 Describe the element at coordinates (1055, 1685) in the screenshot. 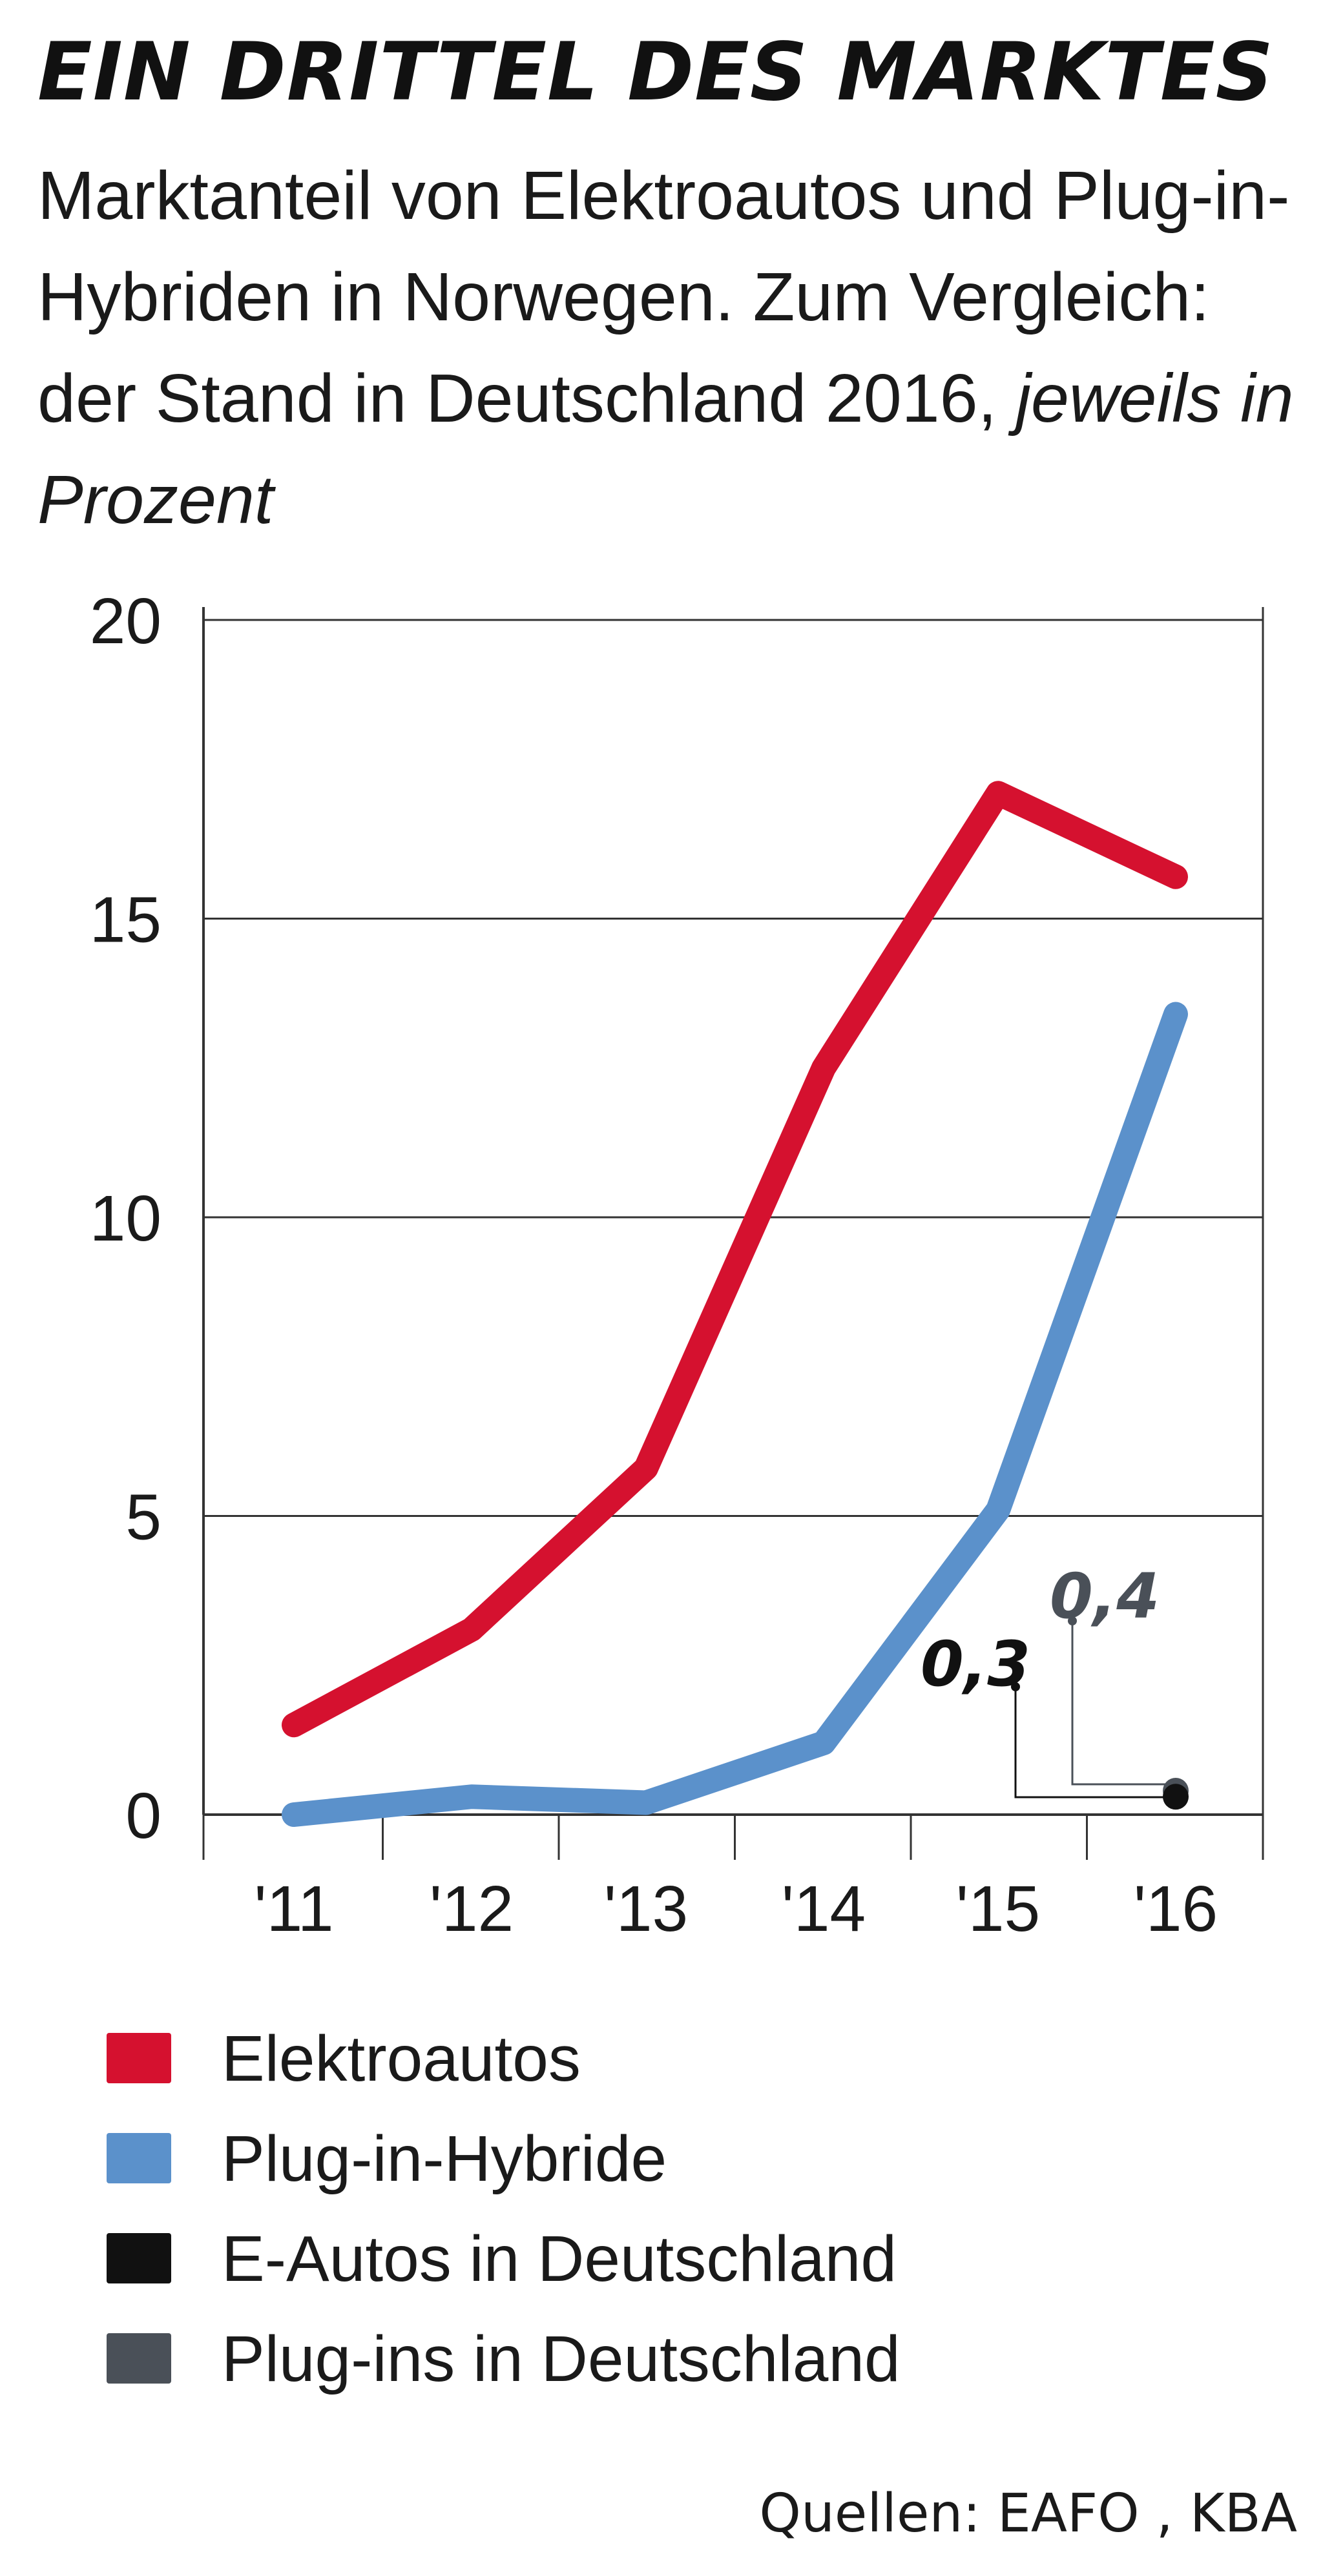

I see `annotations: 0,3 0,4` at that location.